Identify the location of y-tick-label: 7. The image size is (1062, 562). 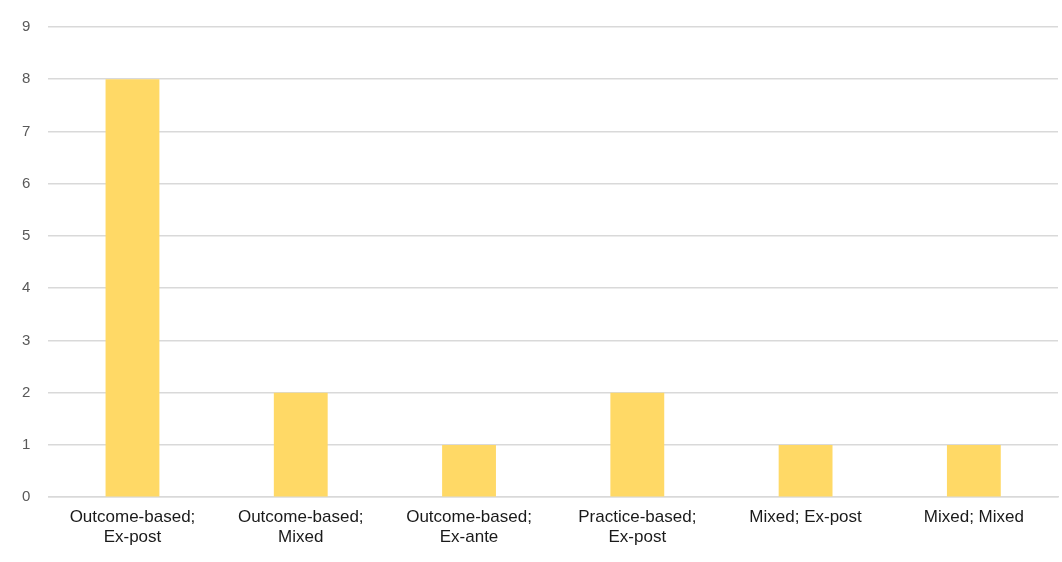
(26, 130).